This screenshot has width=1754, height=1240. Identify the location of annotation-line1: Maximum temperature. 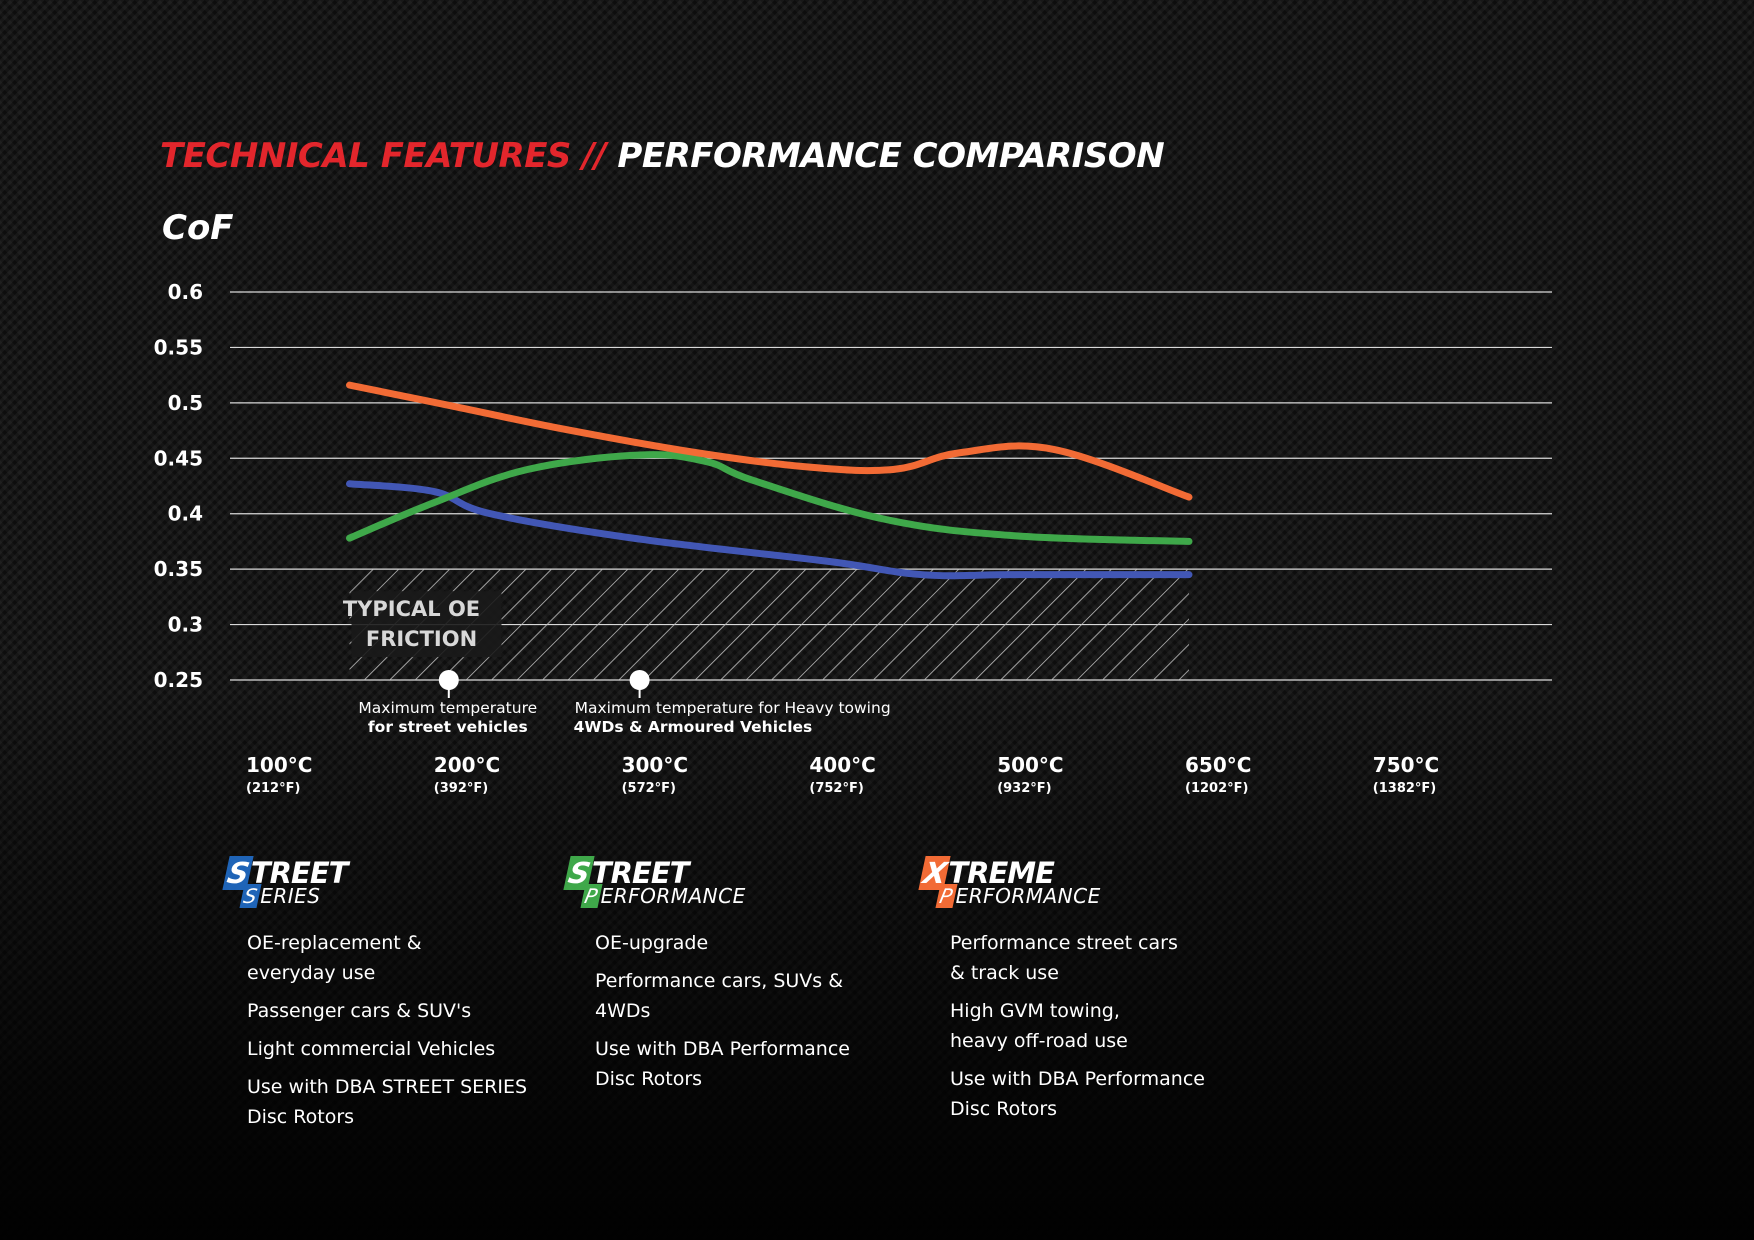
(447, 708).